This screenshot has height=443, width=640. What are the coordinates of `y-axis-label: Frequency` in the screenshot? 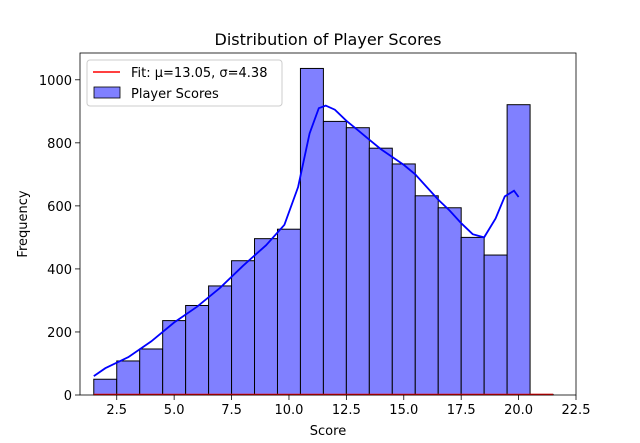 It's located at (23, 223).